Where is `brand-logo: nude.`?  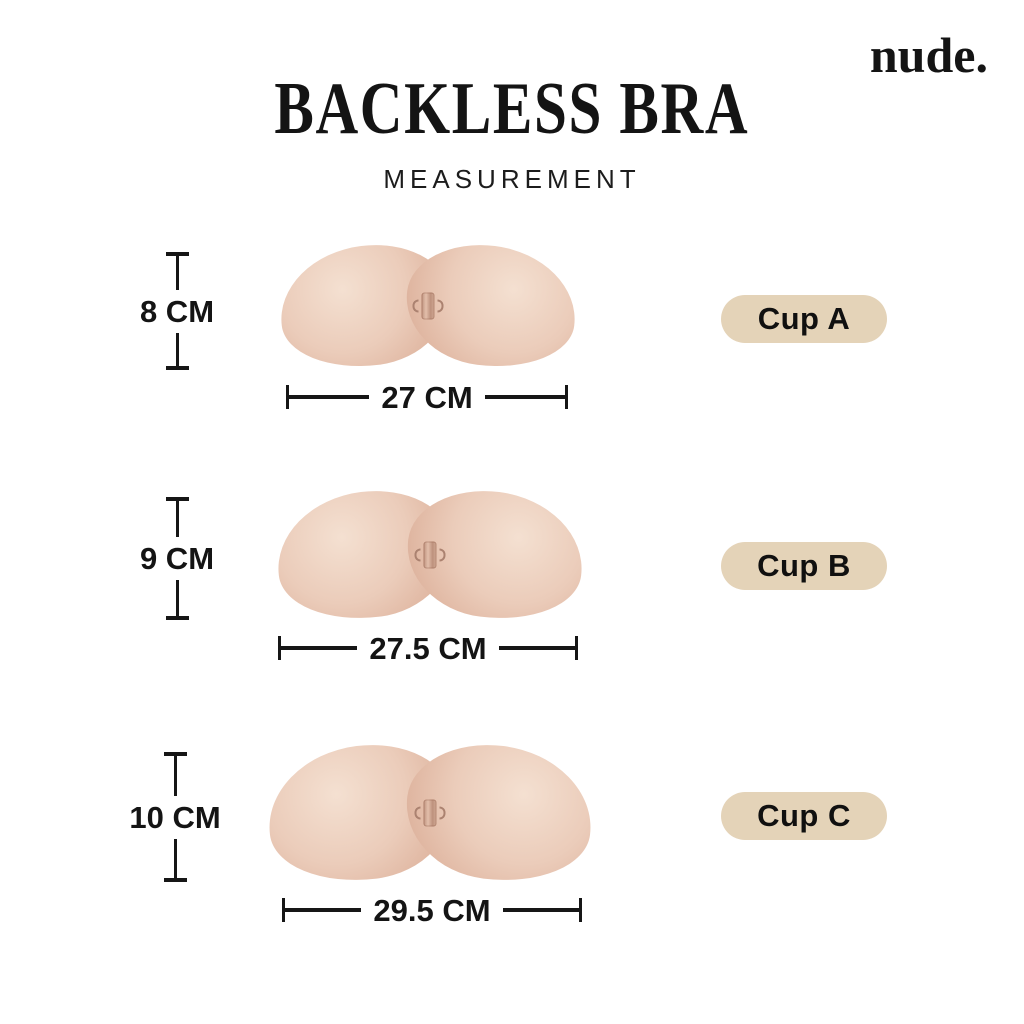 brand-logo: nude. is located at coordinates (928, 55).